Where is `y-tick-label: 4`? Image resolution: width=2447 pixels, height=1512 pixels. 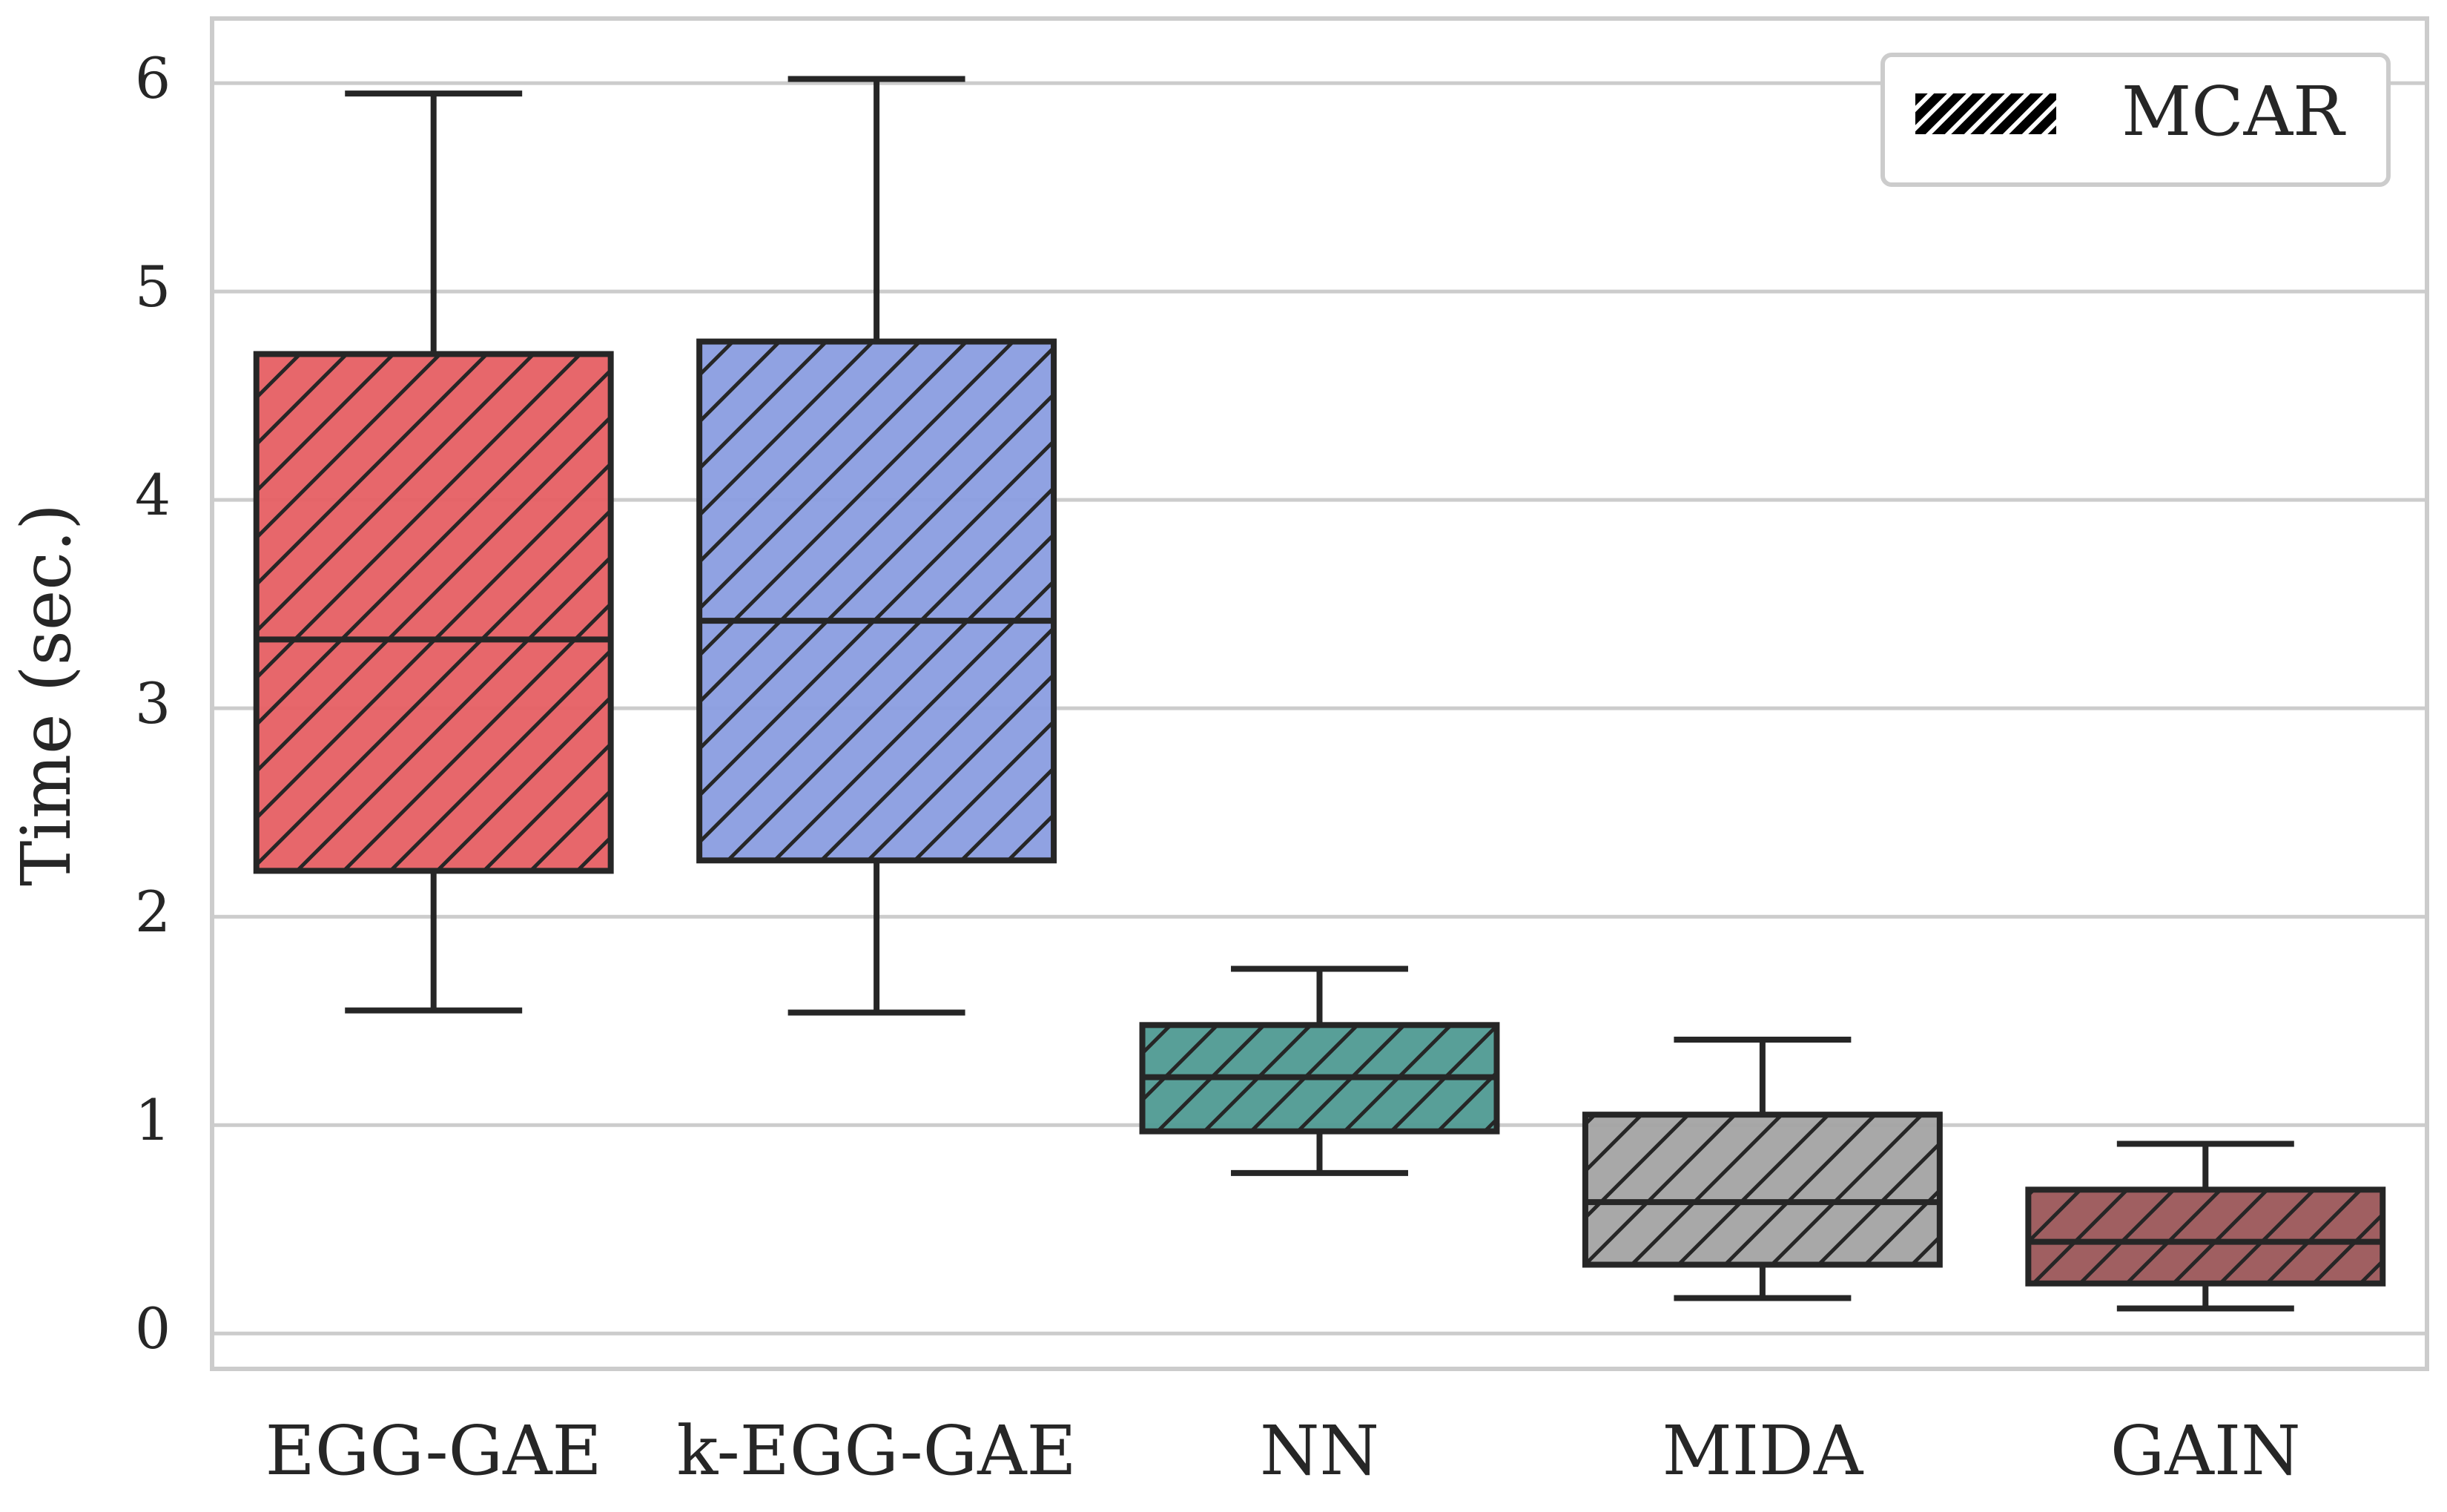 y-tick-label: 4 is located at coordinates (153, 495).